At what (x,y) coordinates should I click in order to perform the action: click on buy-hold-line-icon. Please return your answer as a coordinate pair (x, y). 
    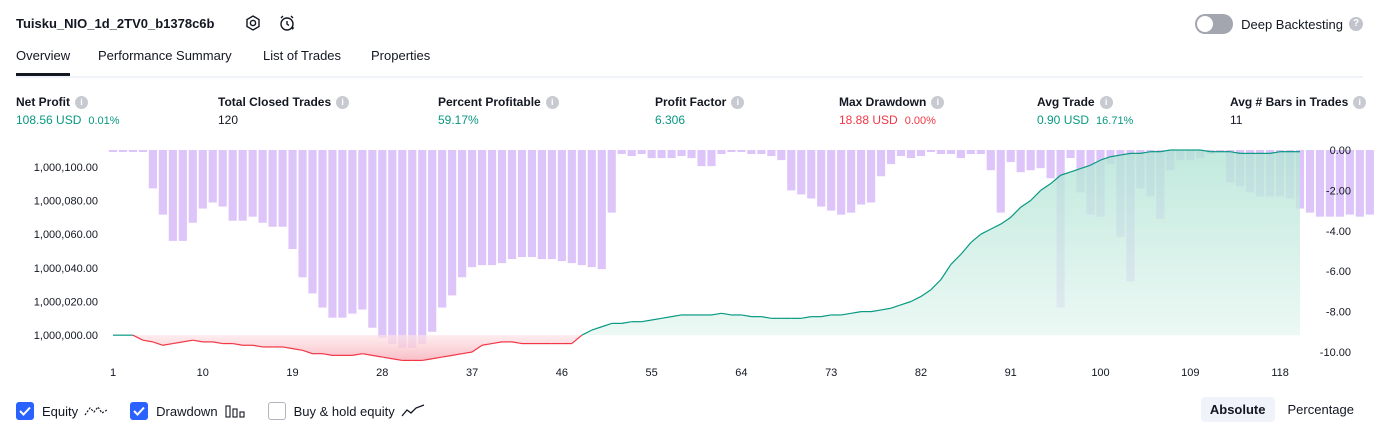
    Looking at the image, I should click on (412, 410).